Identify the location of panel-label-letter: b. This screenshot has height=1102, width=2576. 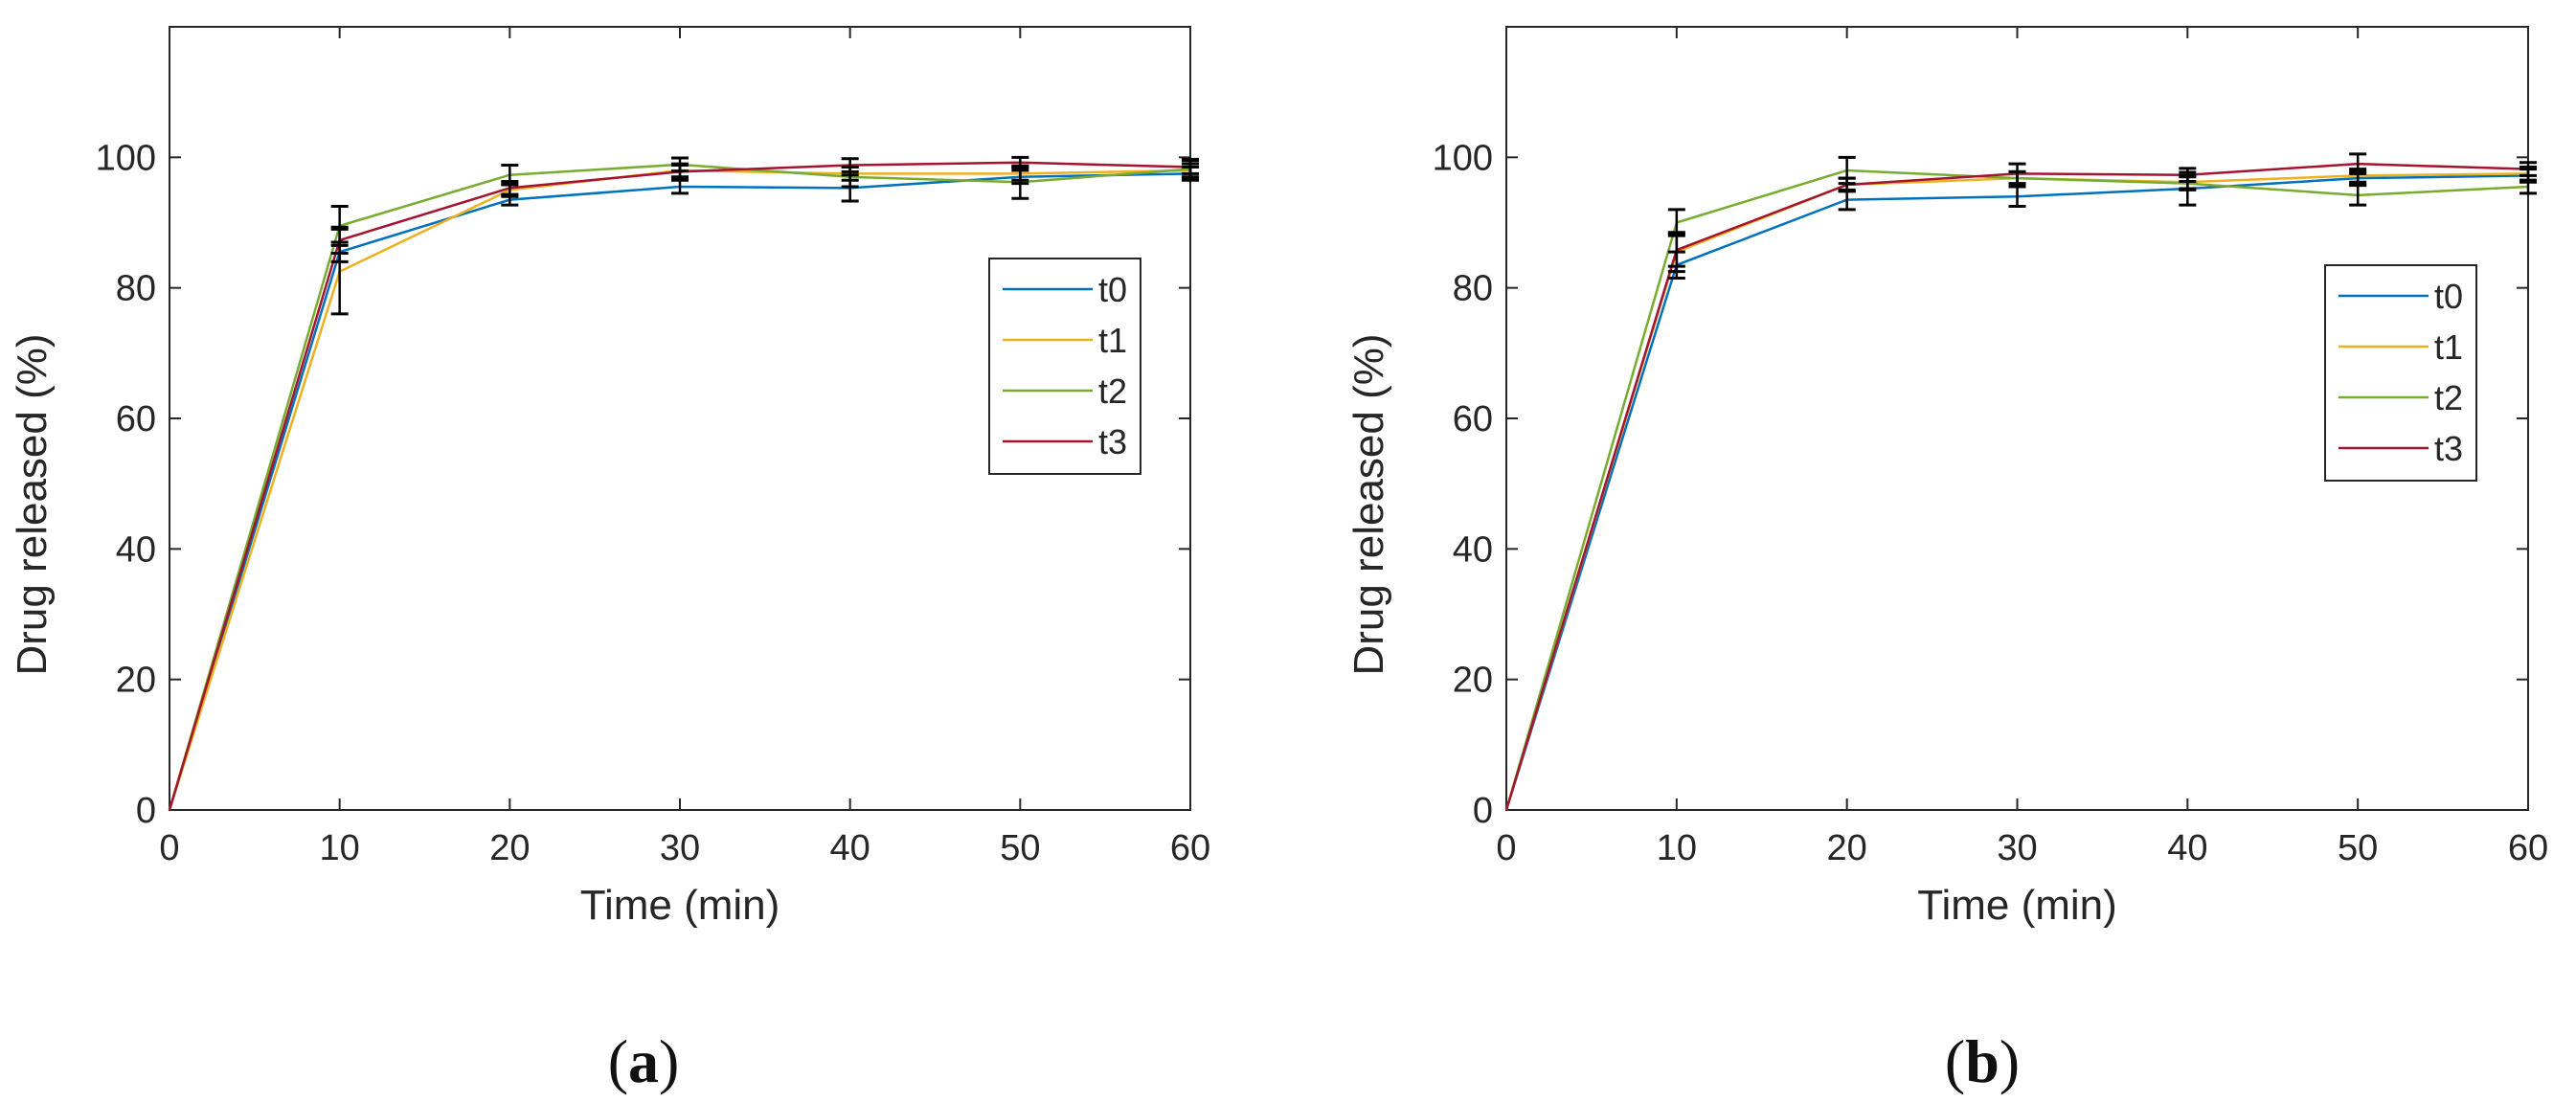
(1982, 1061).